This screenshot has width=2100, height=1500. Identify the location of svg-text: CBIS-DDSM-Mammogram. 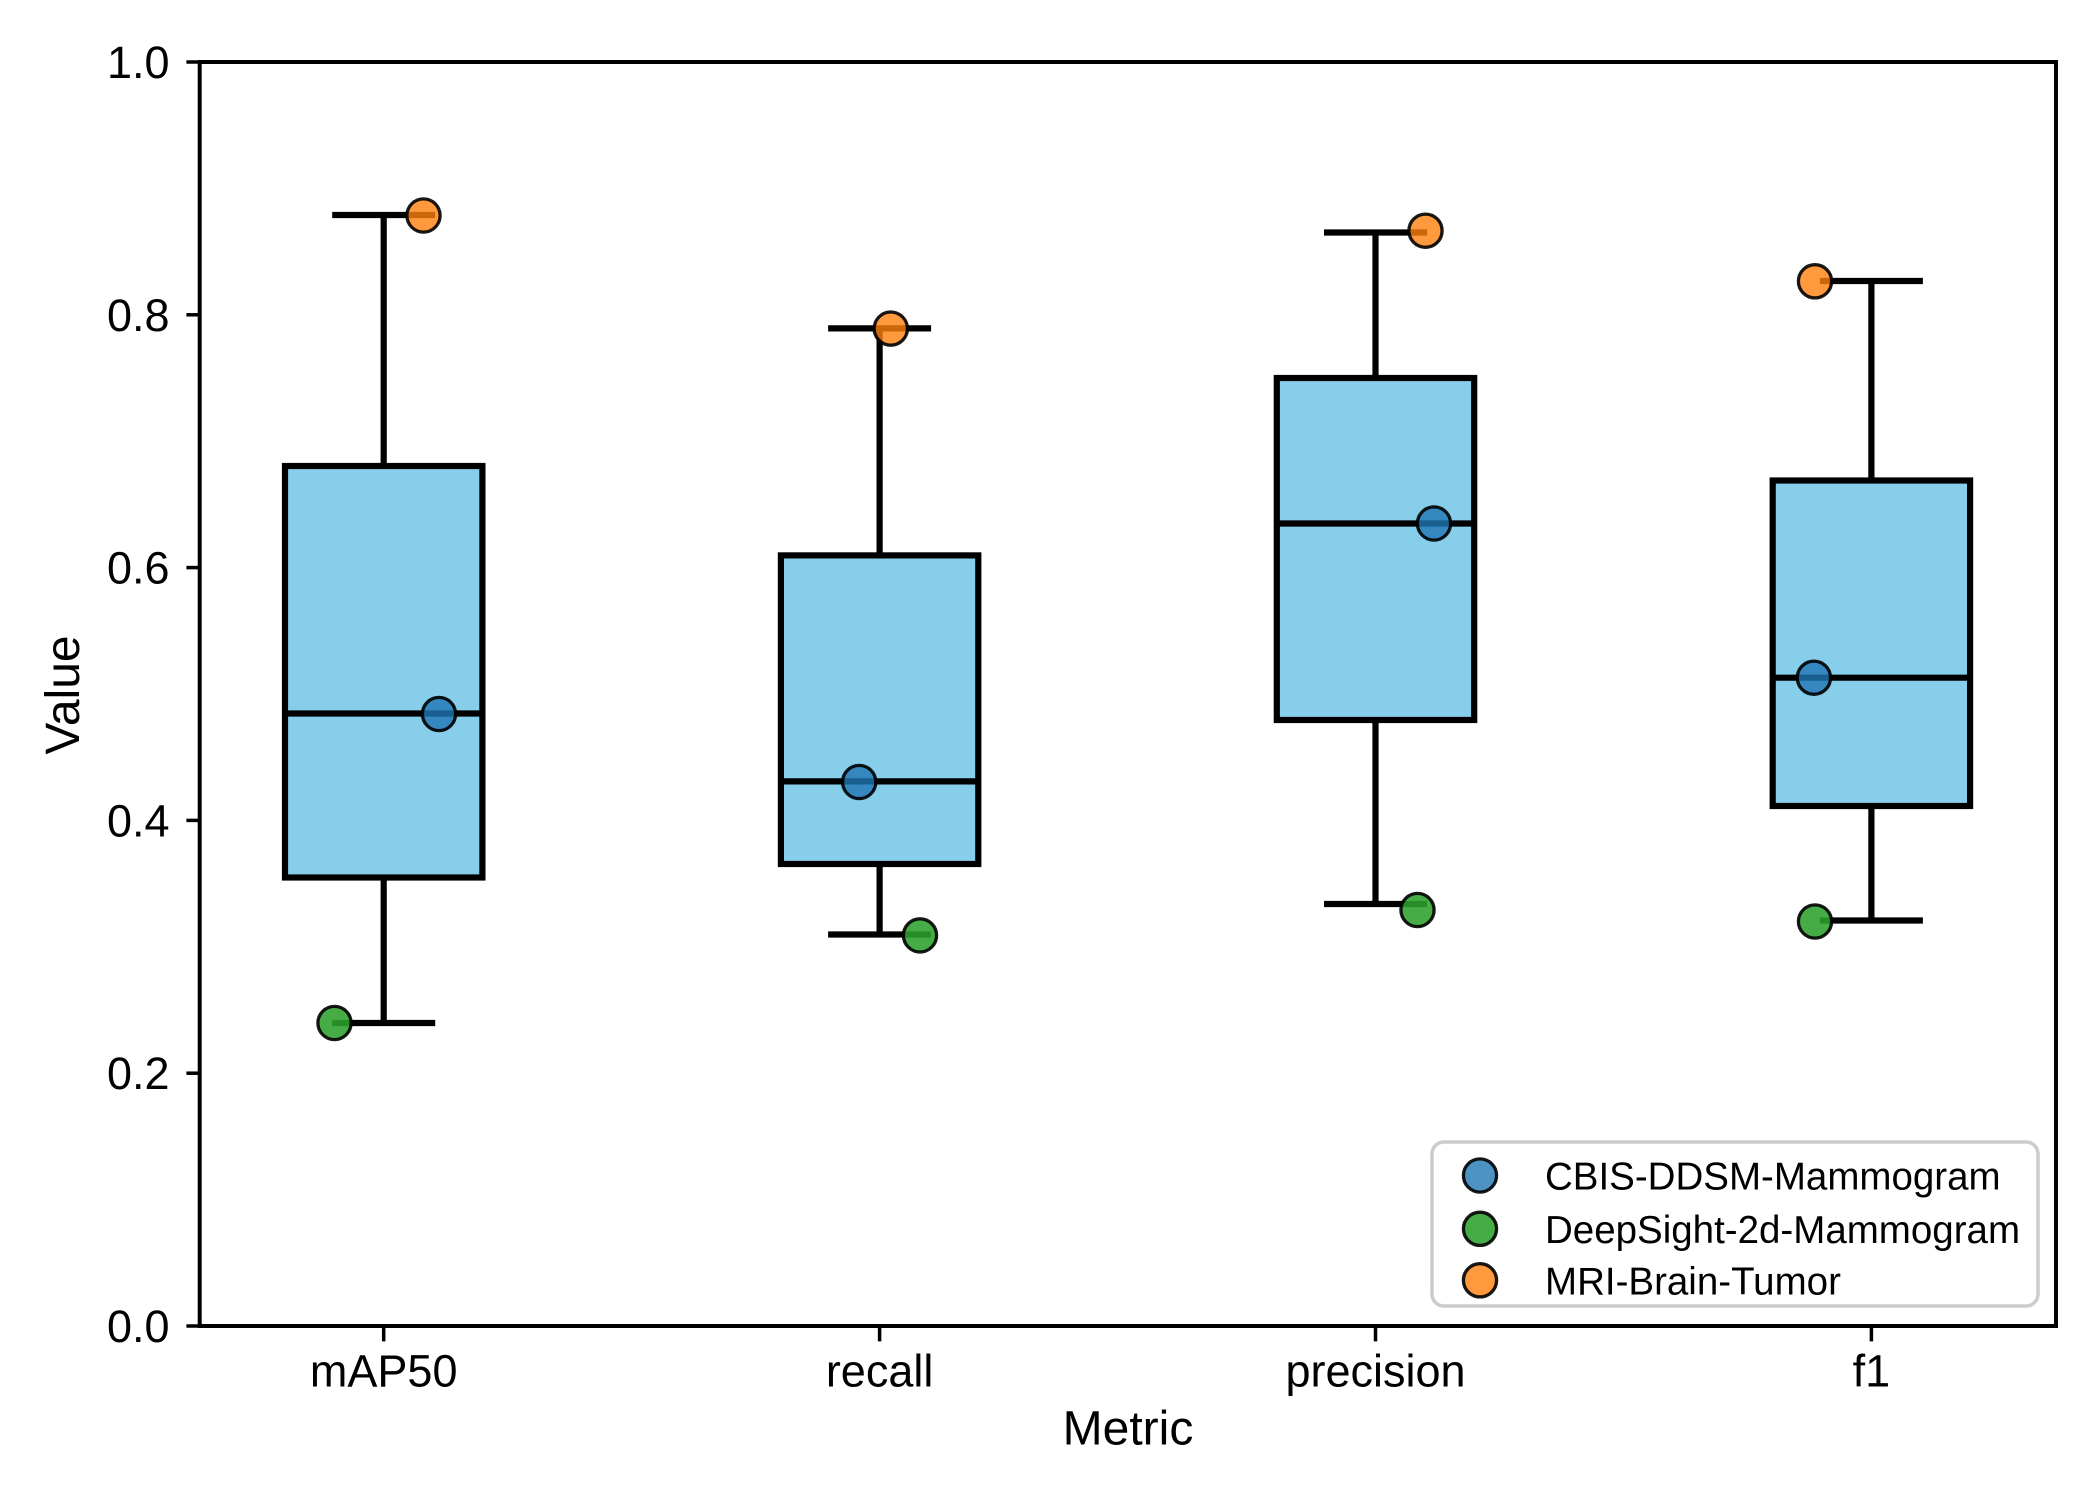
(1773, 1177).